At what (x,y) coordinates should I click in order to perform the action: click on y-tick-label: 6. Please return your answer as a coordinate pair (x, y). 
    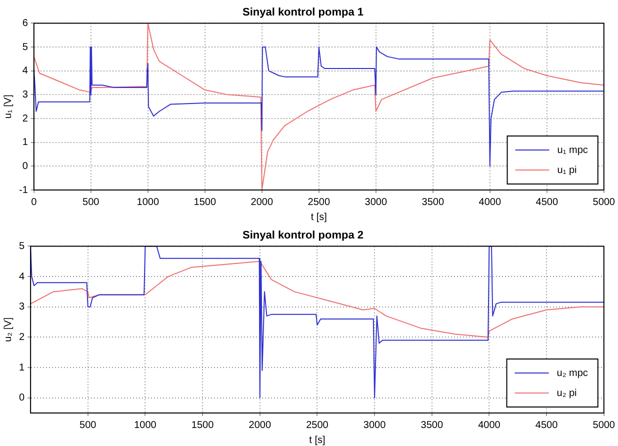
    Looking at the image, I should click on (25, 23).